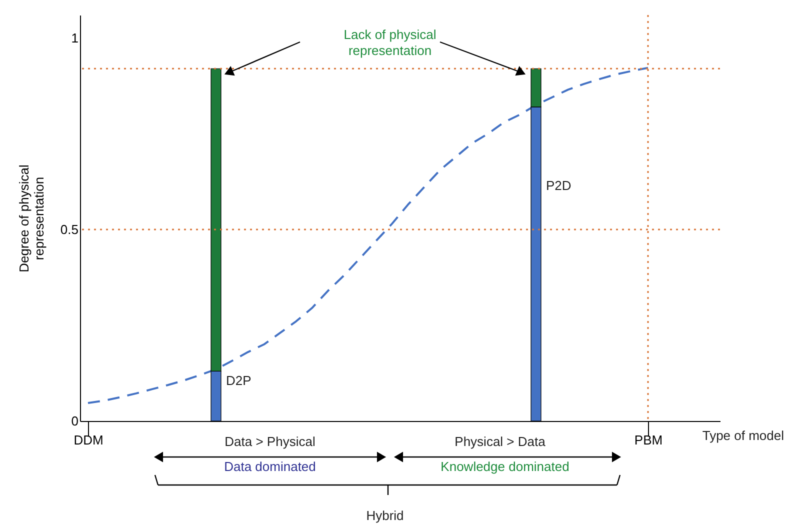 The height and width of the screenshot is (526, 786). Describe the element at coordinates (648, 440) in the screenshot. I see `x-tick-label: PBM` at that location.